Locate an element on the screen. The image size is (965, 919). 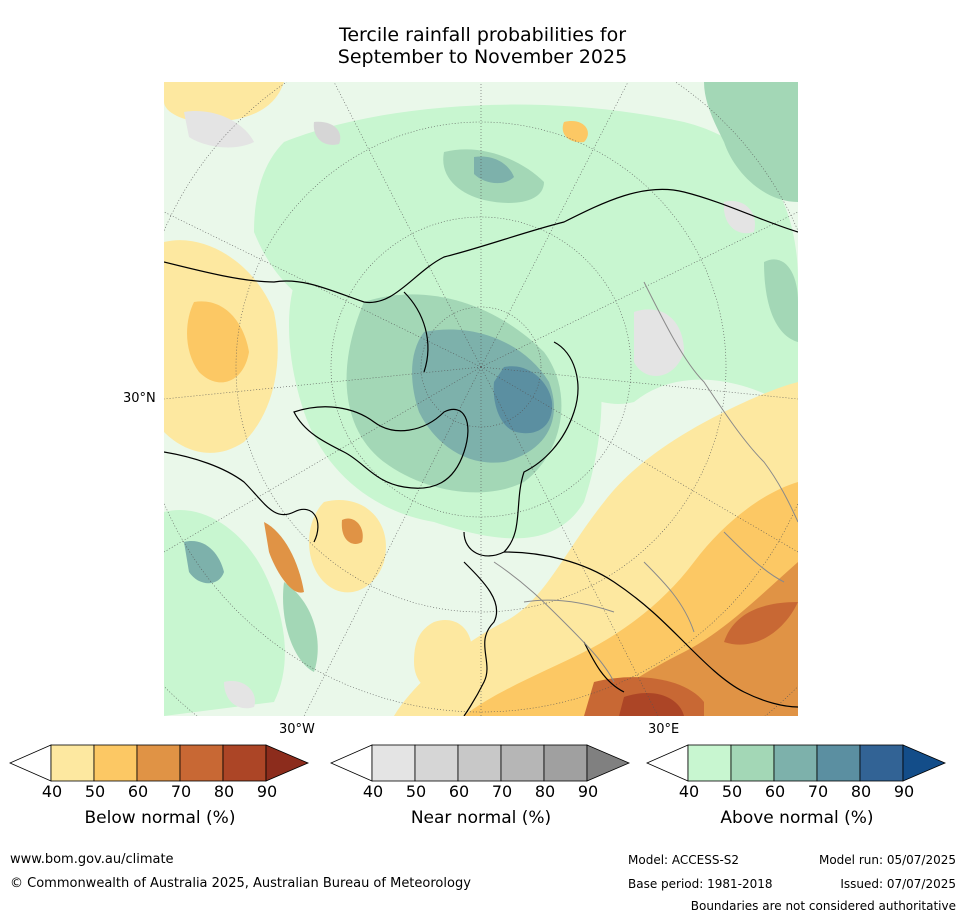
colorbar-below-normal-label: Below normal (%) is located at coordinates (160, 818).